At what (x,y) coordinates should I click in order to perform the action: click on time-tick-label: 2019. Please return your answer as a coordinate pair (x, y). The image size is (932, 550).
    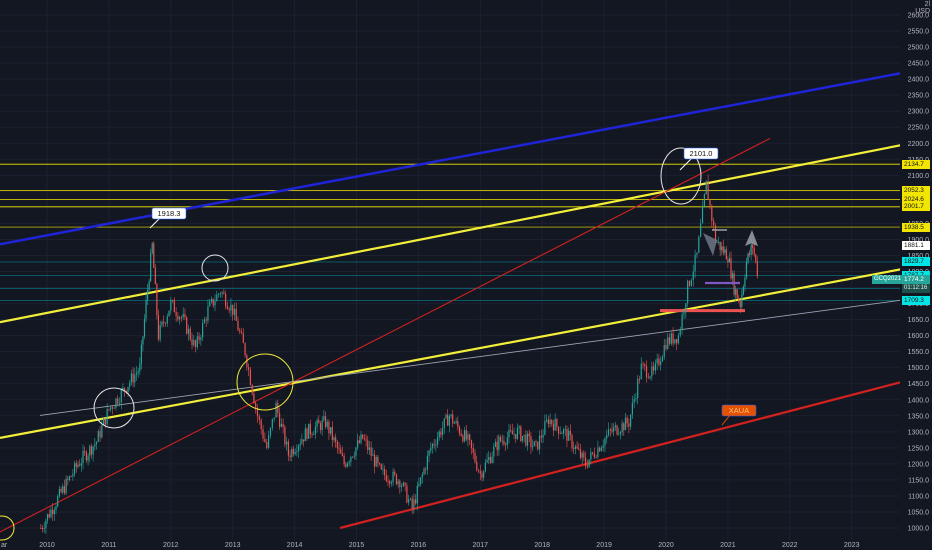
    Looking at the image, I should click on (604, 545).